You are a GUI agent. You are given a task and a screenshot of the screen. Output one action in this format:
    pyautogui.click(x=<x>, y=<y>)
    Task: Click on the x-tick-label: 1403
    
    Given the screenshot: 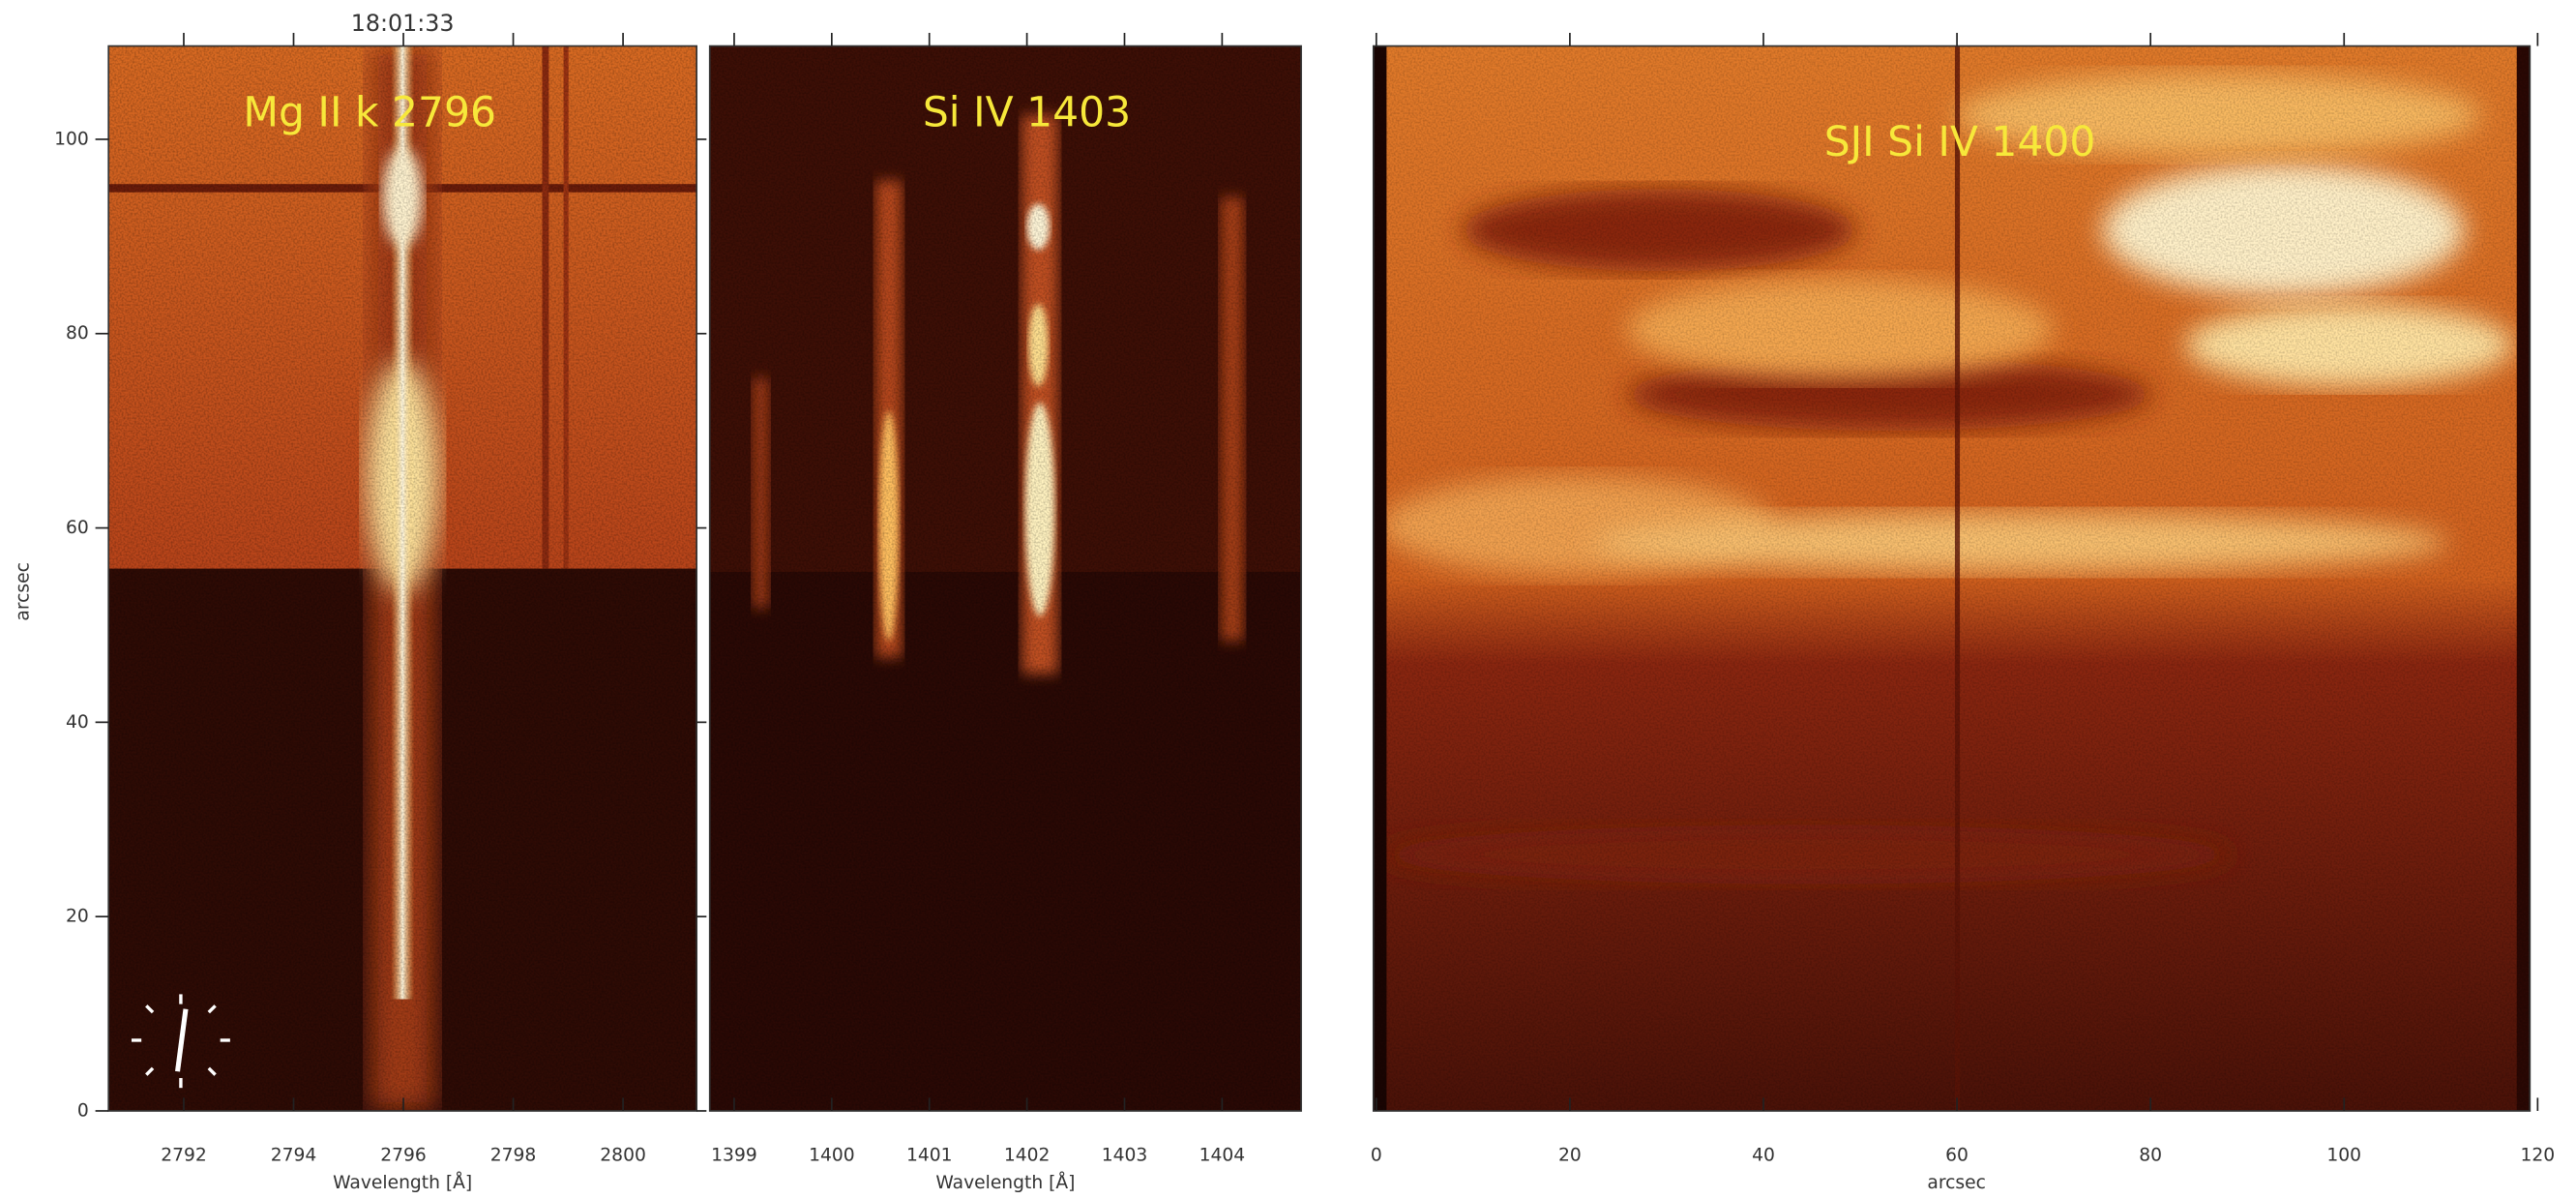 What is the action you would take?
    pyautogui.click(x=1125, y=1155)
    